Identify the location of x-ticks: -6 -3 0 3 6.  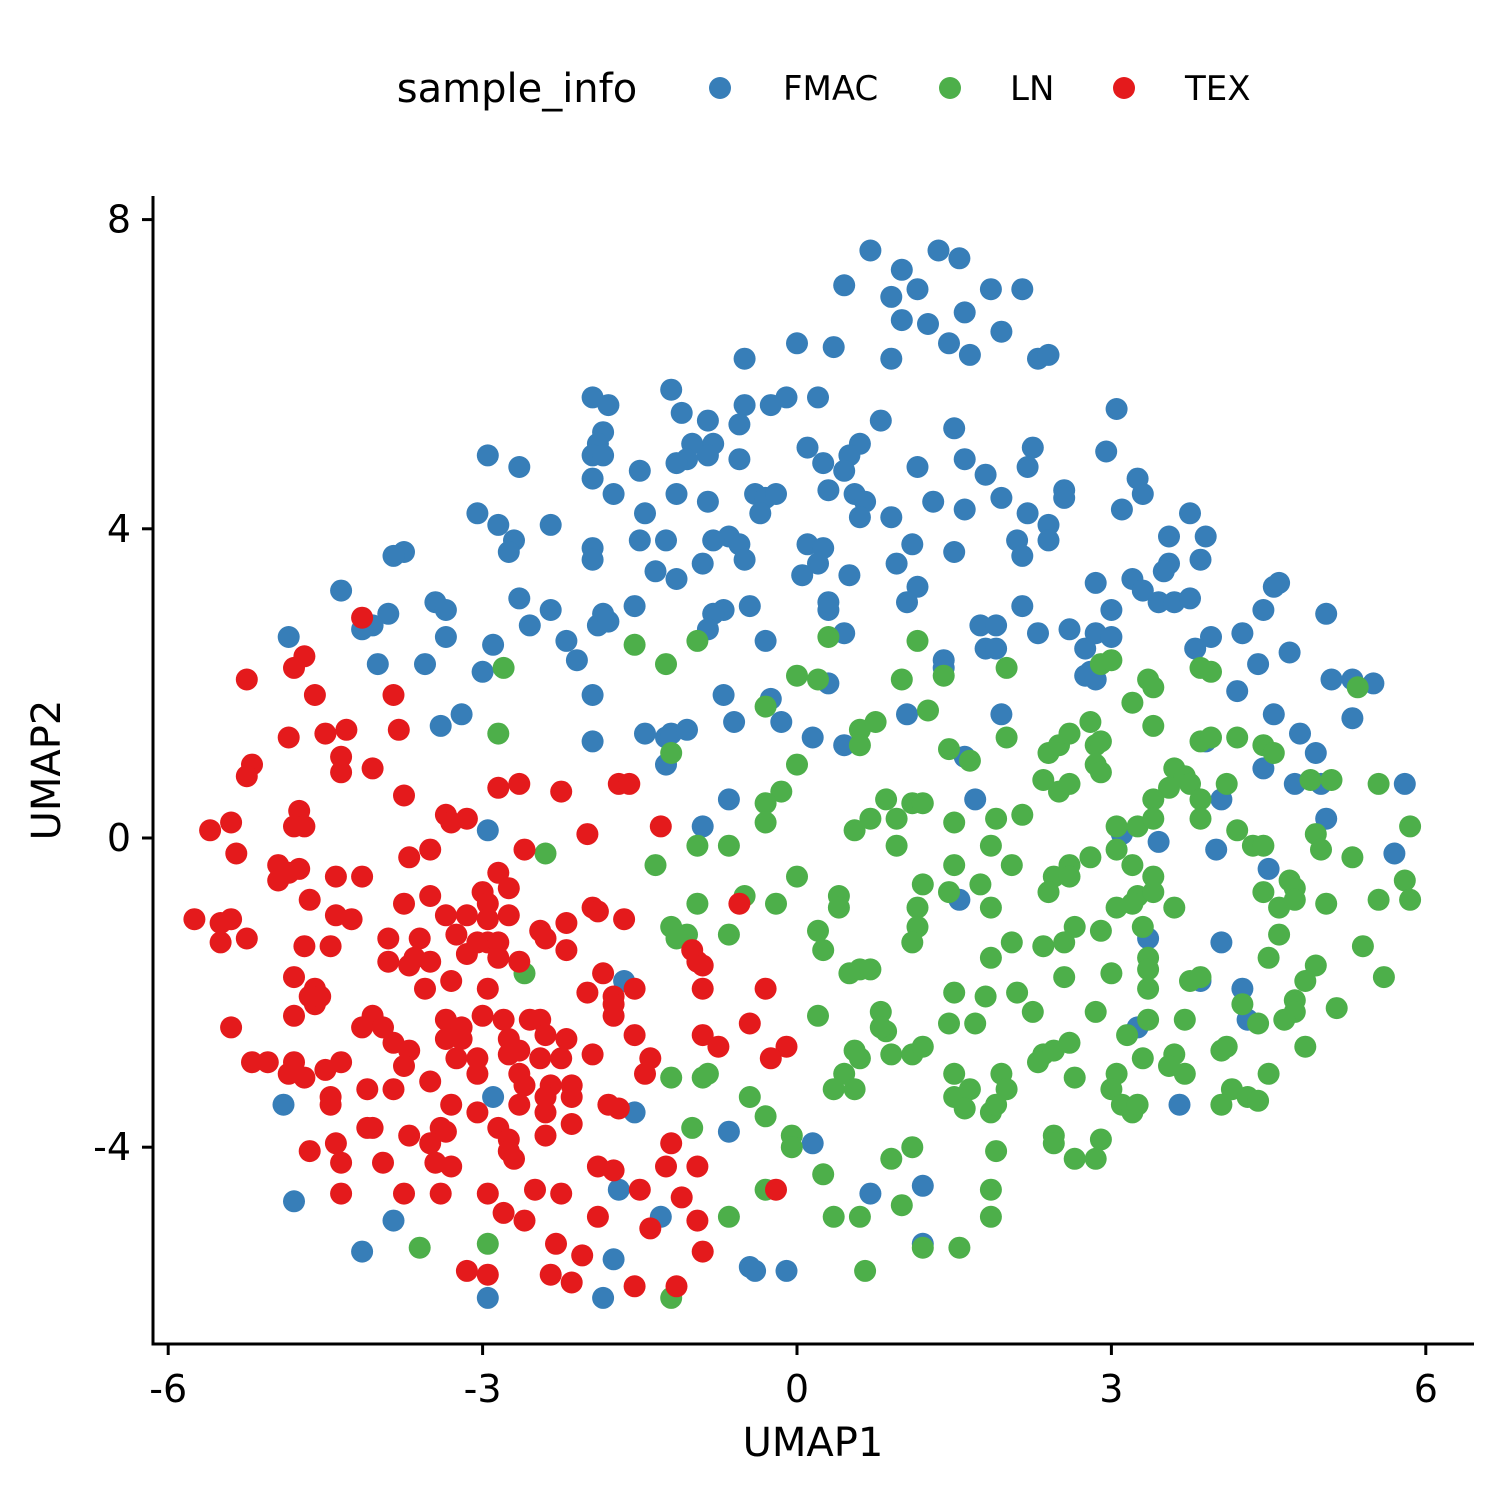
(793, 1377).